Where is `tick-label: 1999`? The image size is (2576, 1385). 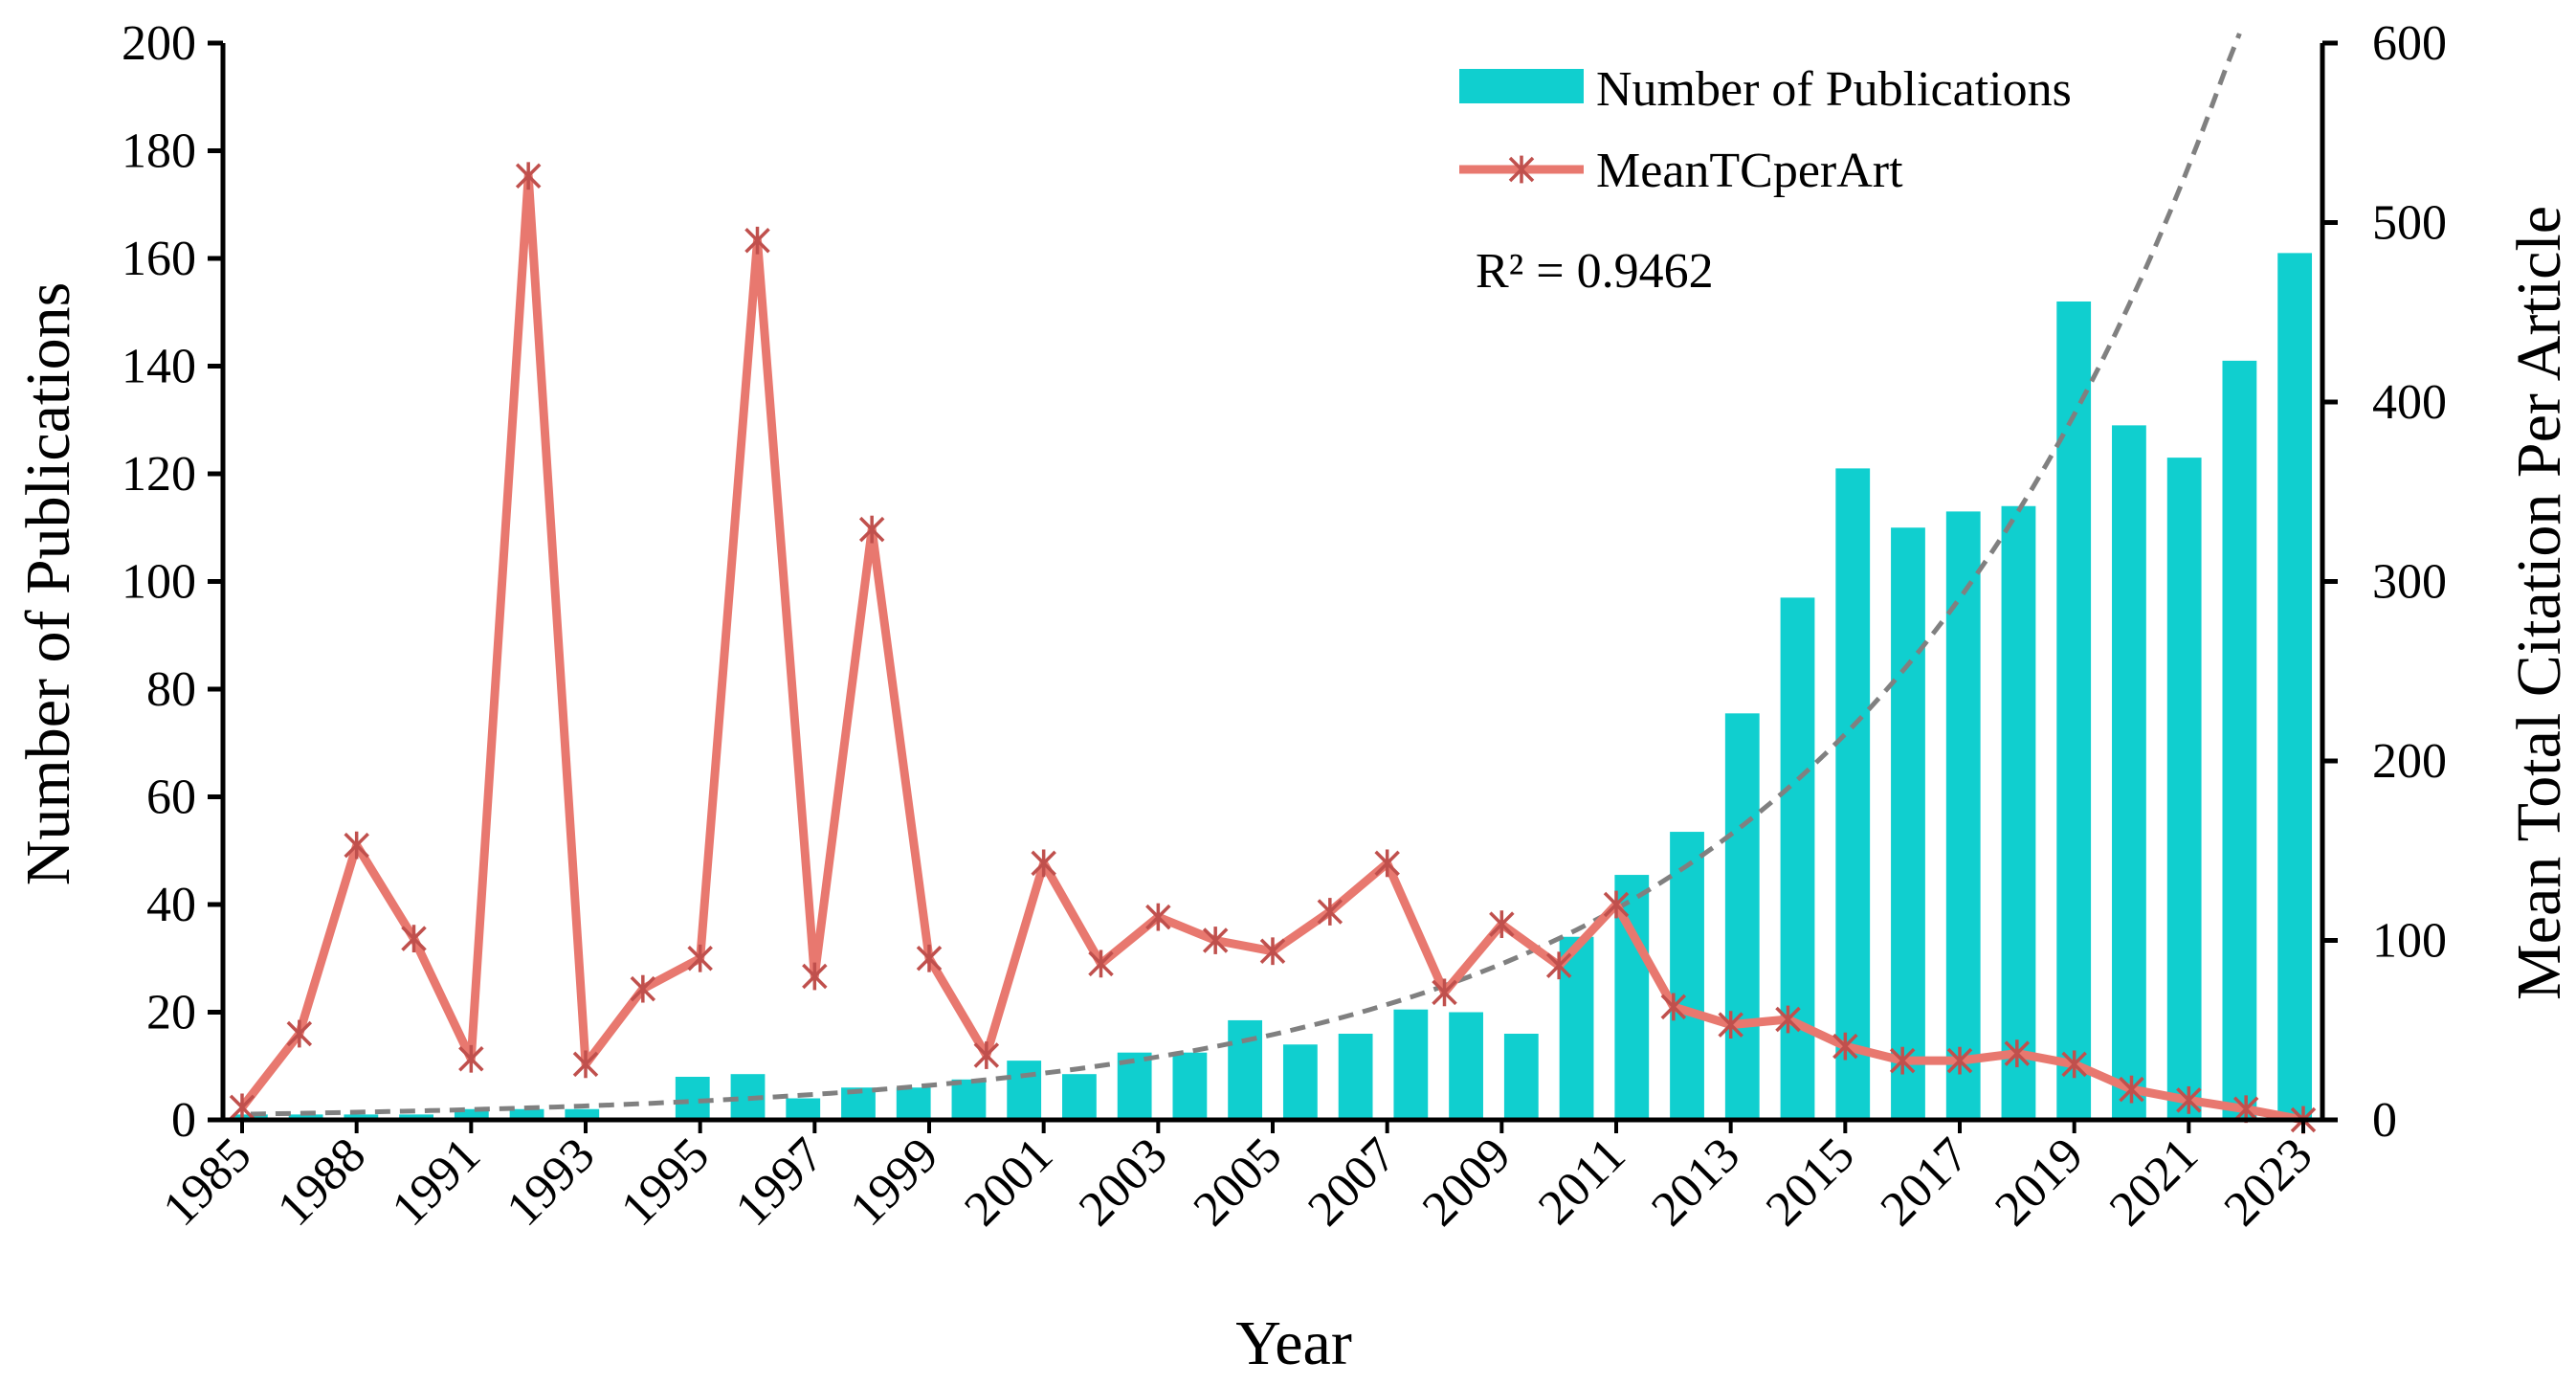 tick-label: 1999 is located at coordinates (894, 1182).